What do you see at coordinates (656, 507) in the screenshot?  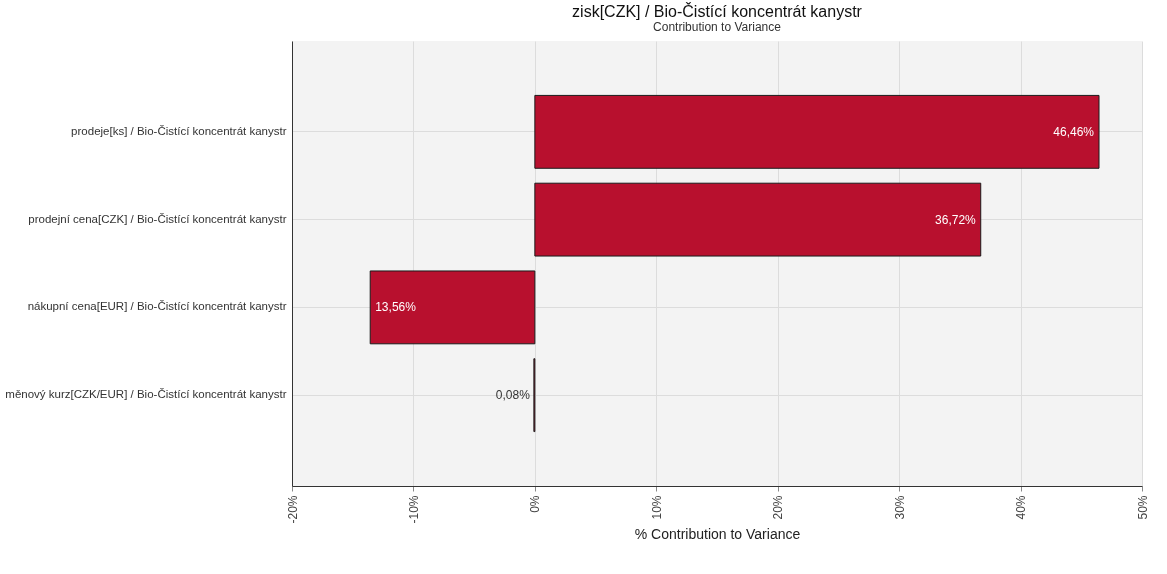 I see `x-tick-label: 10%` at bounding box center [656, 507].